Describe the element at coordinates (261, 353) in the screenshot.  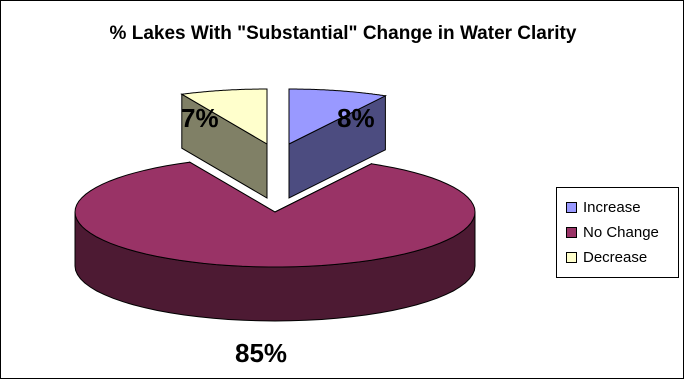
I see `data-label-no-change: 85%` at that location.